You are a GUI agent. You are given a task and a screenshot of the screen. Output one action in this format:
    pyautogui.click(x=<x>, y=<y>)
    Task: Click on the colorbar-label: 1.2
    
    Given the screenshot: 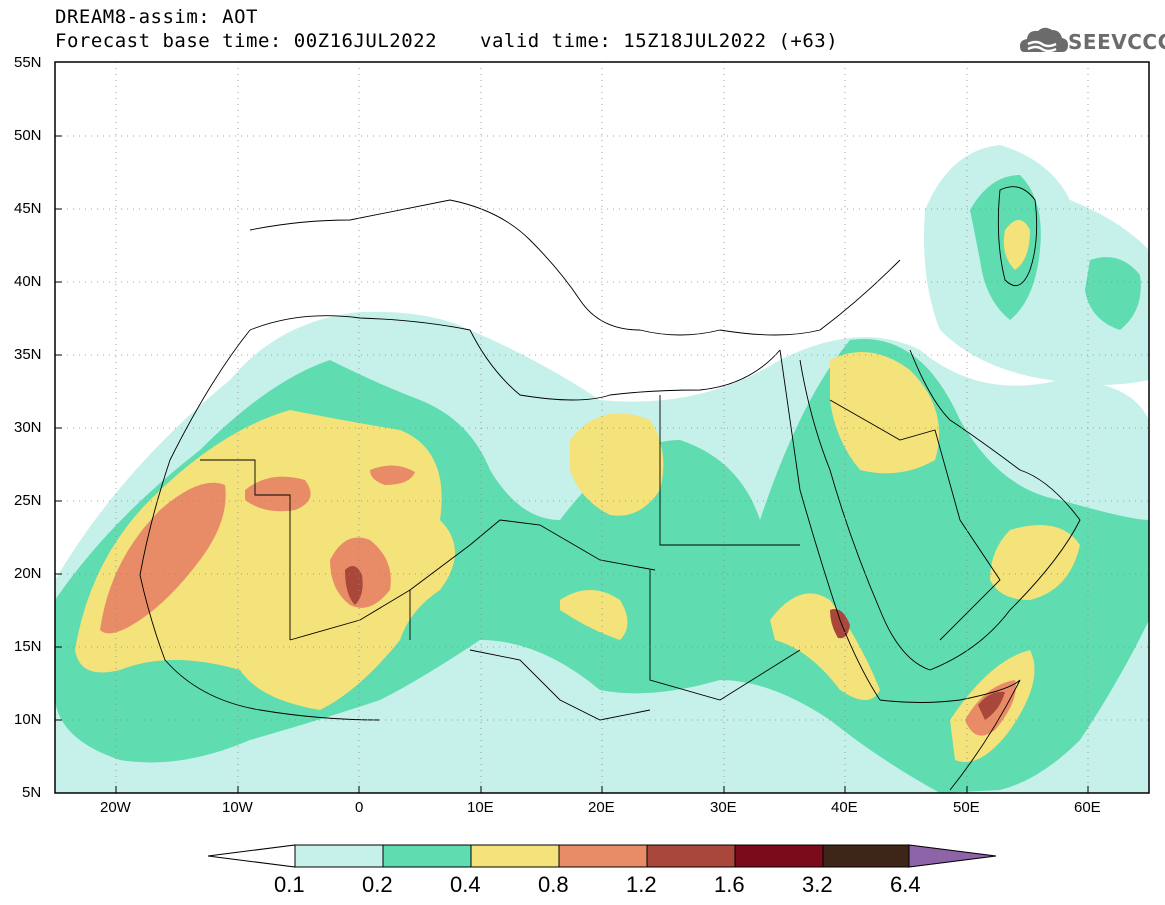 What is the action you would take?
    pyautogui.click(x=641, y=884)
    